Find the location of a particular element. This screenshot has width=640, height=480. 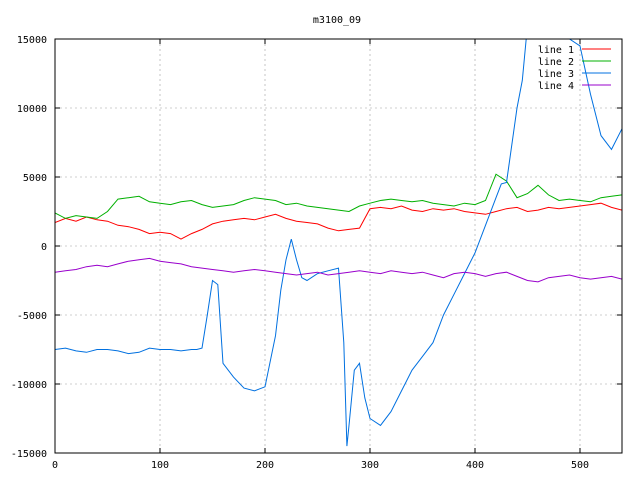

legend-label-4: line 4 is located at coordinates (556, 86).